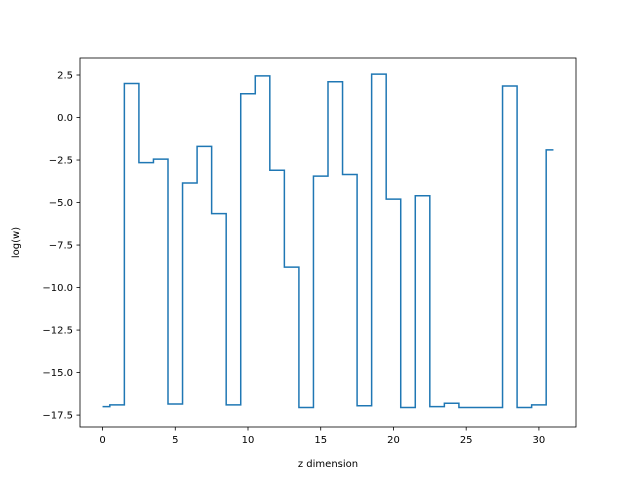  What do you see at coordinates (16, 242) in the screenshot?
I see `y-axis-label: log(w)` at bounding box center [16, 242].